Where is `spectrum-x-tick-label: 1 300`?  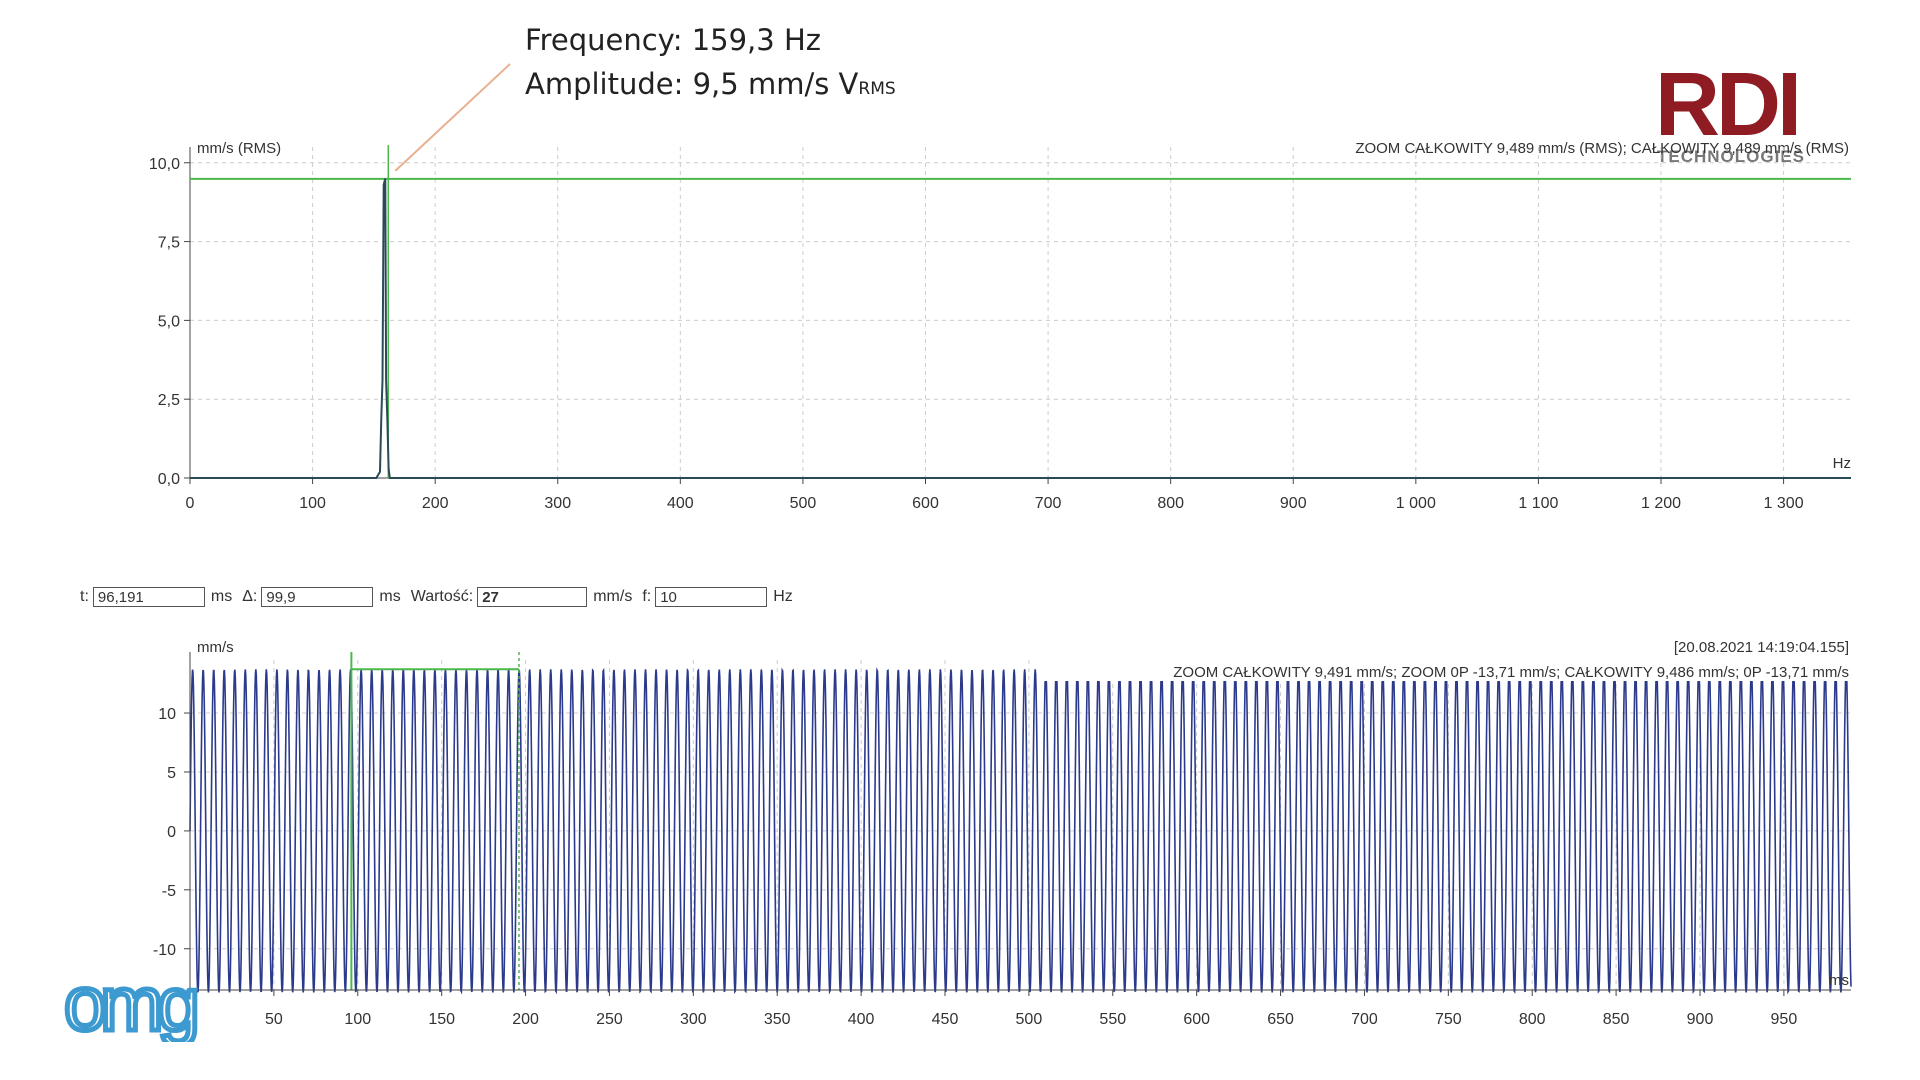
spectrum-x-tick-label: 1 300 is located at coordinates (1784, 503).